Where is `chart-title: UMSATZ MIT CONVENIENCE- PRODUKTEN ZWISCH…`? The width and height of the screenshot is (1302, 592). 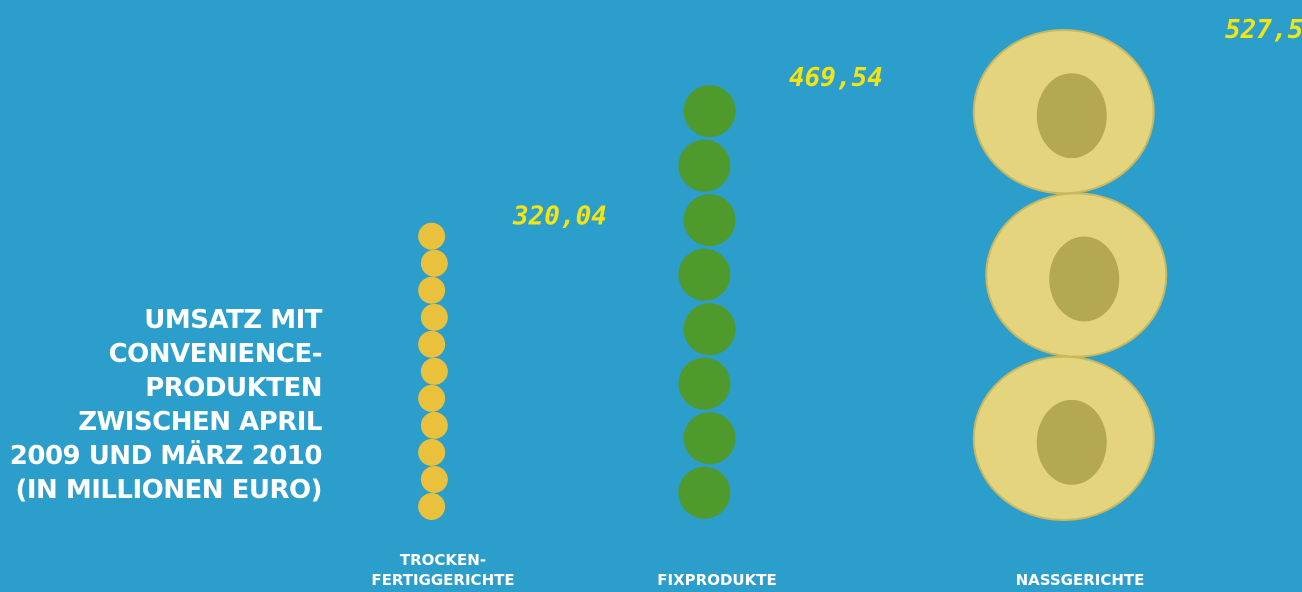
chart-title: UMSATZ MIT CONVENIENCE- PRODUKTEN ZWISCH… is located at coordinates (166, 405).